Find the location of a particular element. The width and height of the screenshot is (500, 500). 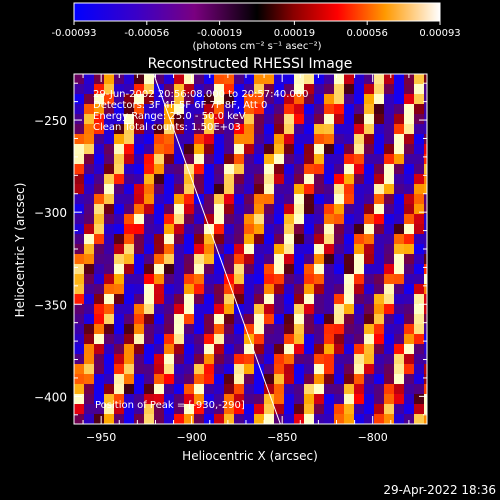

annotation-detectors: Detectors: 3F 4F 5F 6F 7F 8F, Att 0 is located at coordinates (180, 105).